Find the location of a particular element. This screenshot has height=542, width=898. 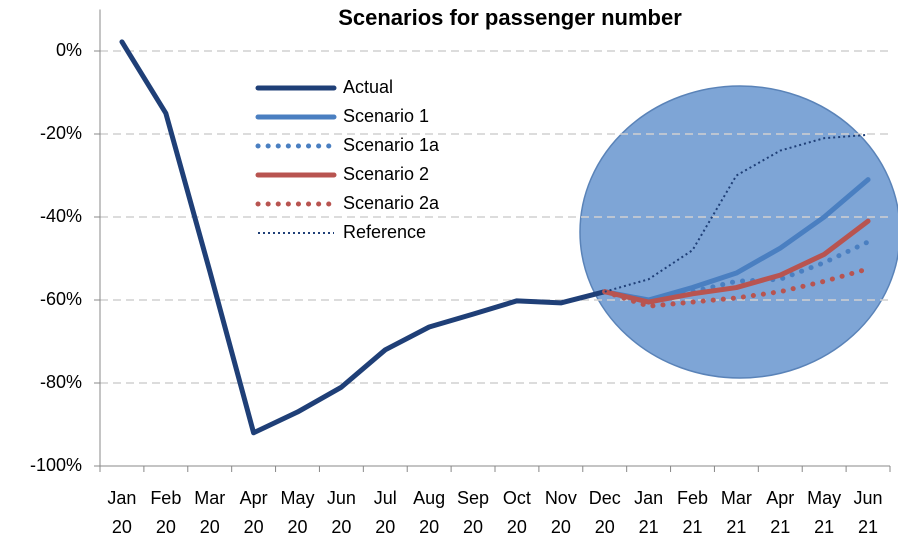

y-tick-label: -100% is located at coordinates (56, 465).